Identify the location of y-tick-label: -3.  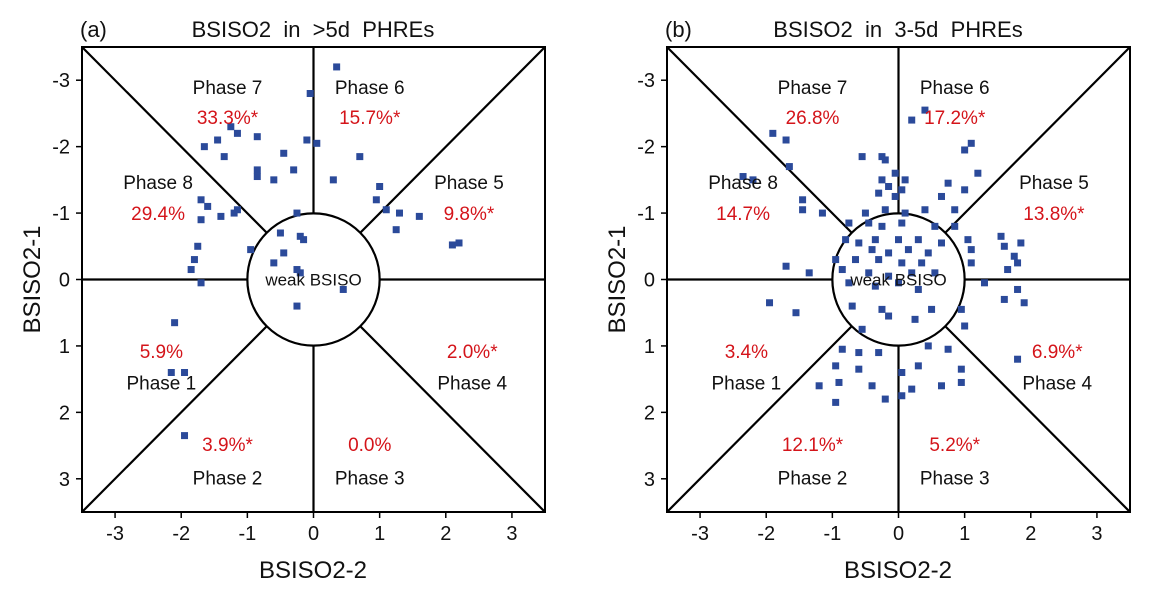
(61, 81).